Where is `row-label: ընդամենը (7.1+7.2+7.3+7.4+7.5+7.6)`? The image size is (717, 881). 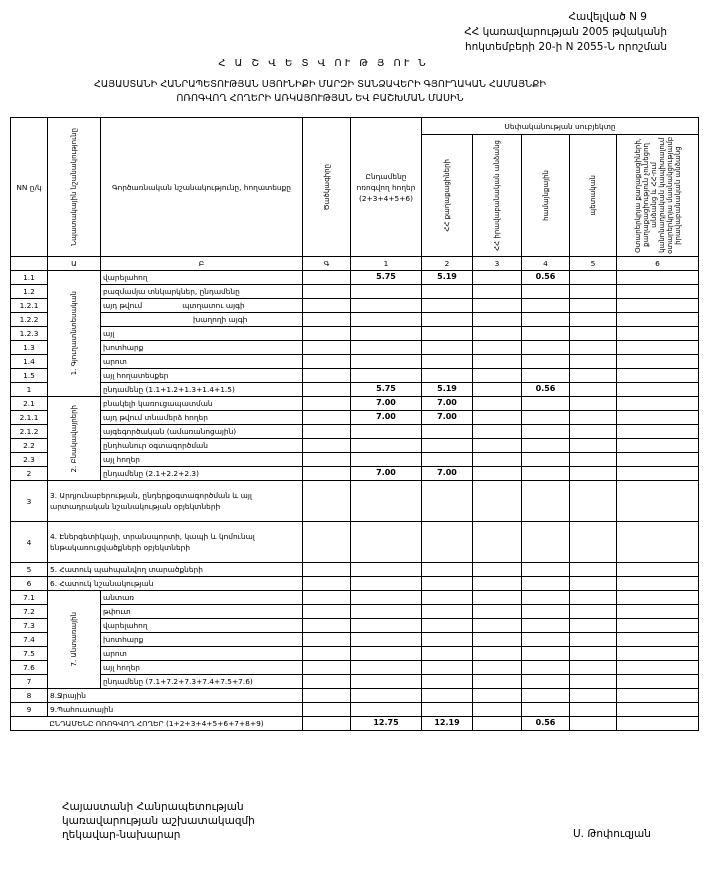
row-label: ընդամենը (7.1+7.2+7.3+7.4+7.5+7.6) is located at coordinates (201, 681).